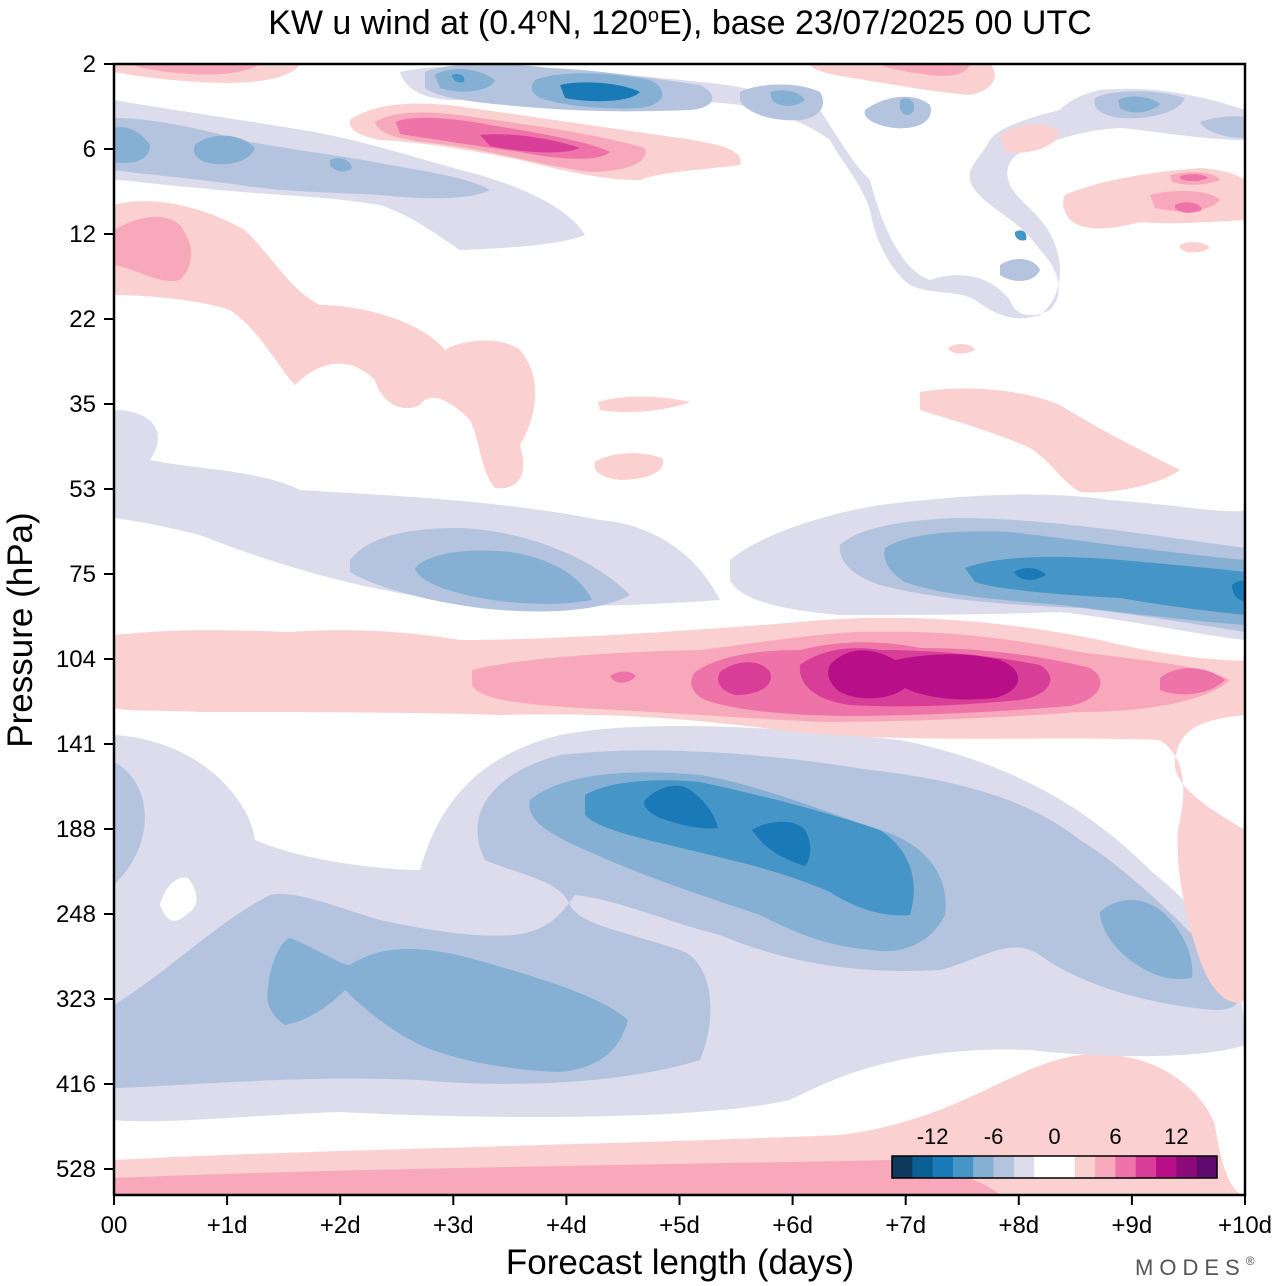  Describe the element at coordinates (1132, 1225) in the screenshot. I see `x-tick-label: +9d` at that location.